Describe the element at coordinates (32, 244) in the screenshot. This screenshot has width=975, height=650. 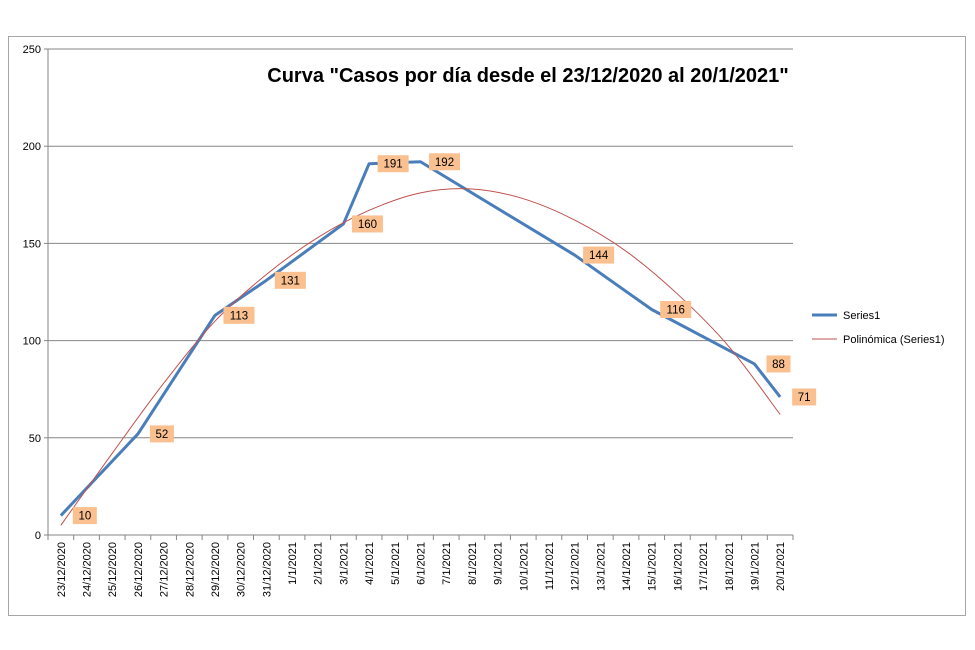
I see `y-tick-label: 150` at that location.